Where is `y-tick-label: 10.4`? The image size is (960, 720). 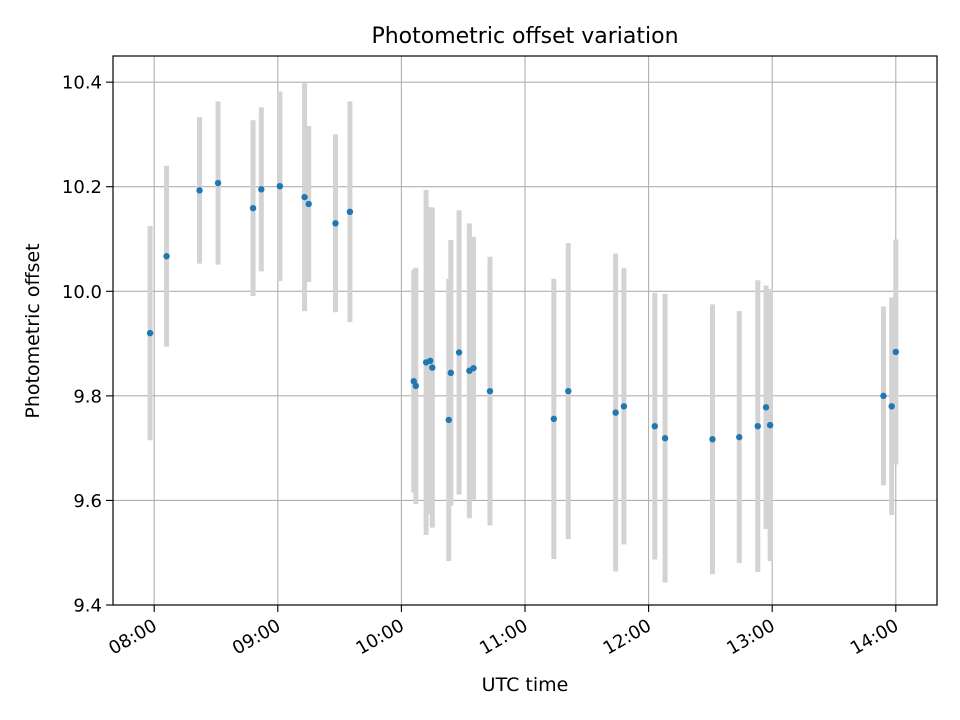 y-tick-label: 10.4 is located at coordinates (82, 83).